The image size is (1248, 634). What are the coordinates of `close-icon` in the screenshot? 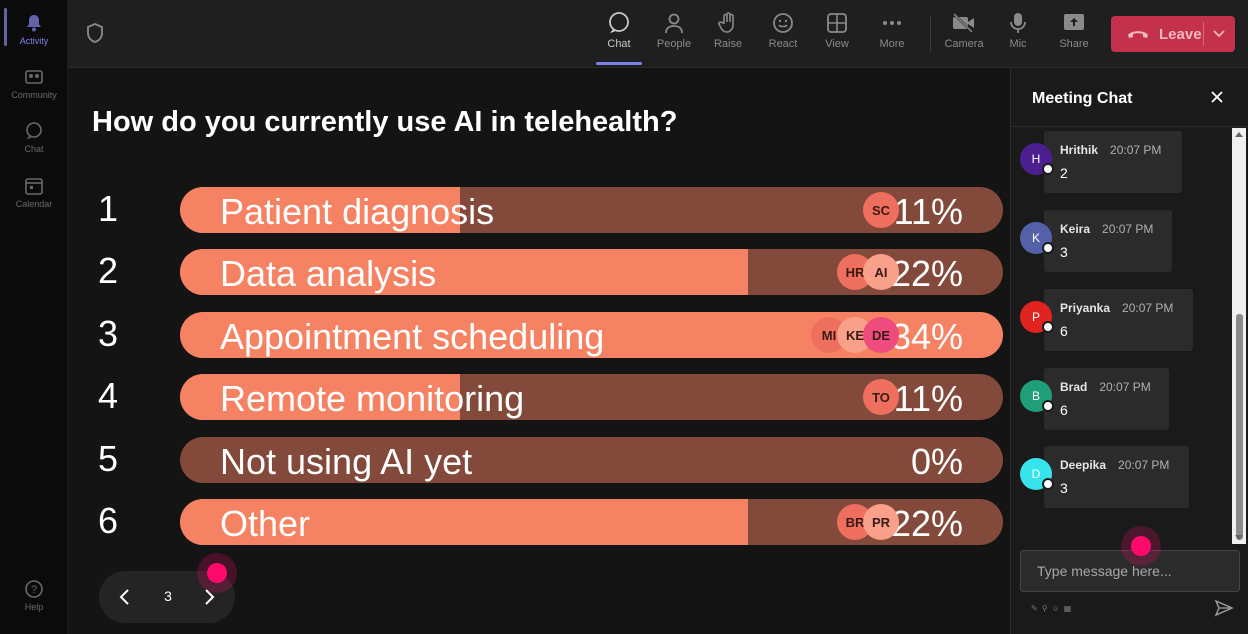 It's located at (1217, 99).